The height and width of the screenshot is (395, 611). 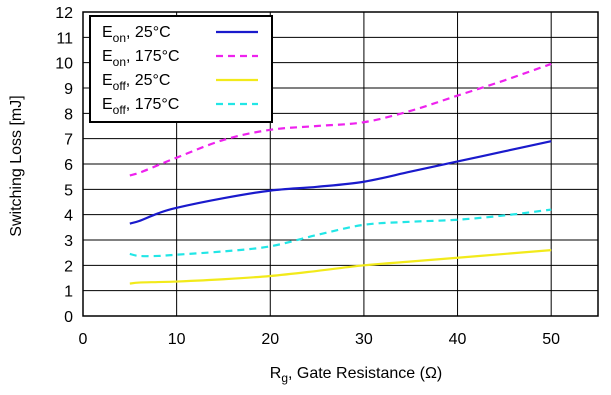 What do you see at coordinates (64, 13) in the screenshot?
I see `y-tick-label: 12` at bounding box center [64, 13].